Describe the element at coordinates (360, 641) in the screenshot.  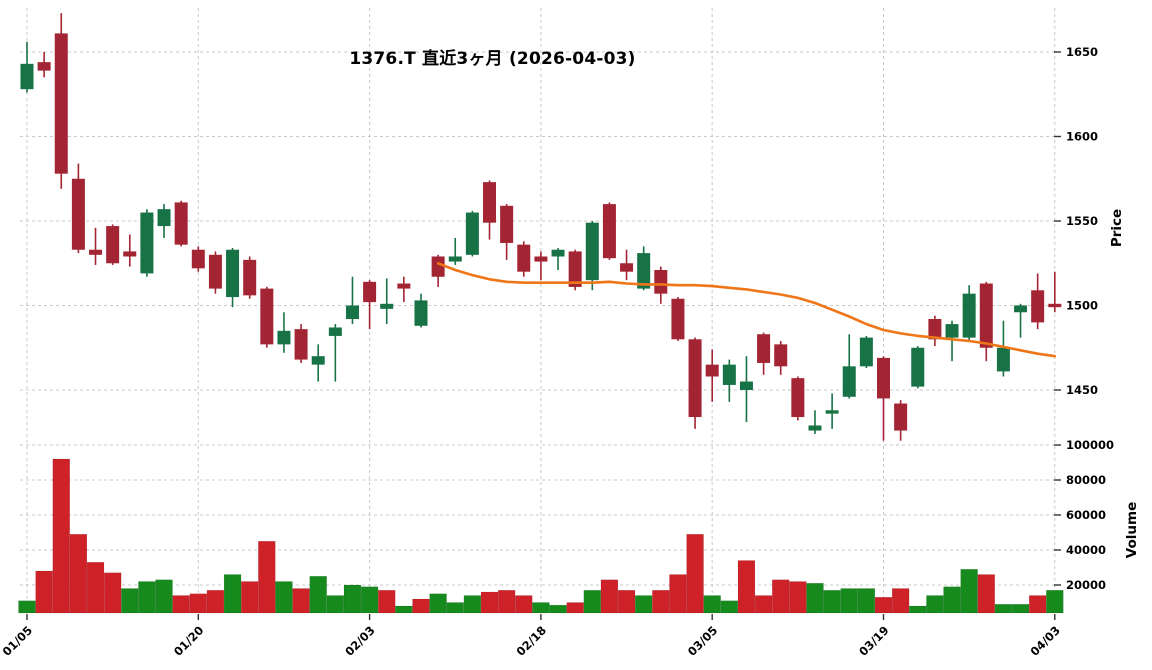
I see `x-tick-label: 02/03` at that location.